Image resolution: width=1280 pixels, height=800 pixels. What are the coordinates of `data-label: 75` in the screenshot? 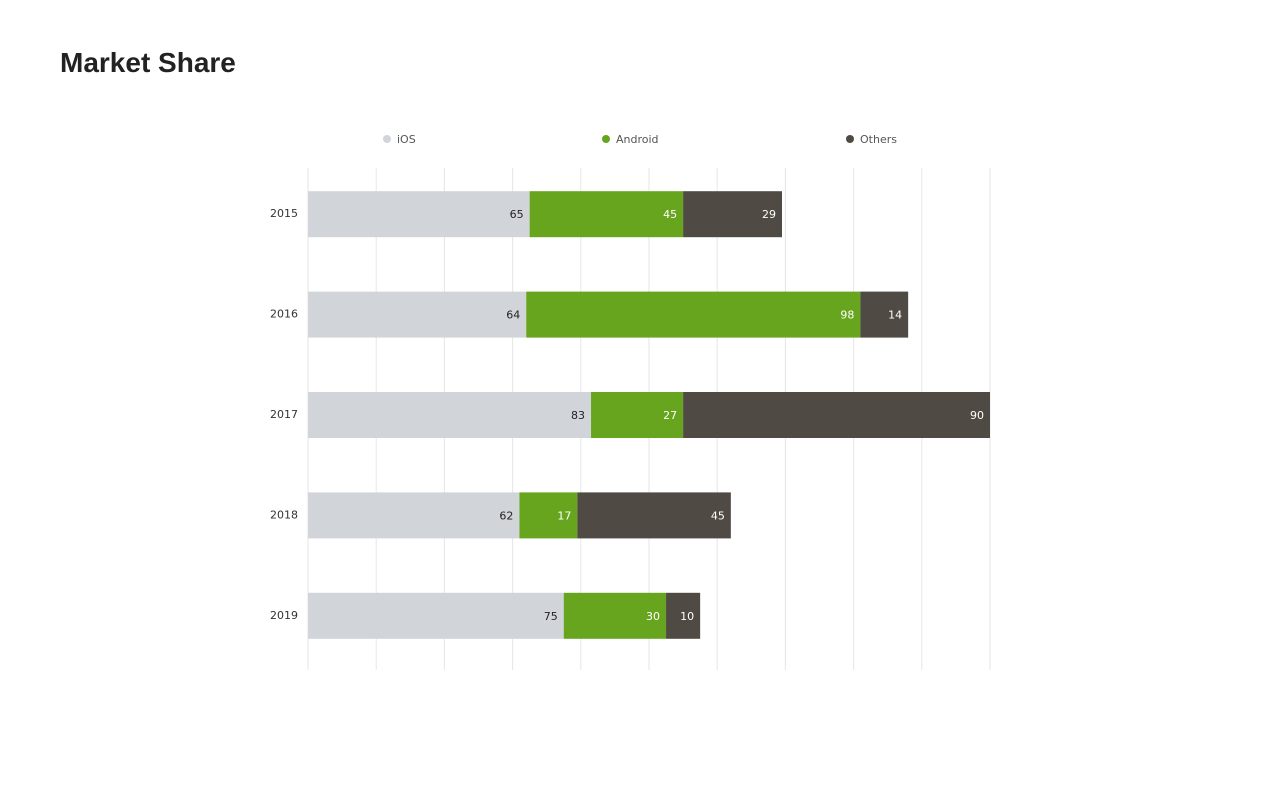 It's located at (551, 616).